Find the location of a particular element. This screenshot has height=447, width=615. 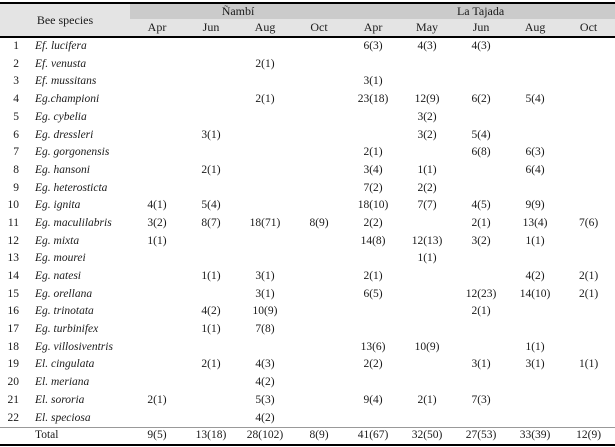

month-header-ñambí-oct: Oct is located at coordinates (319, 28).